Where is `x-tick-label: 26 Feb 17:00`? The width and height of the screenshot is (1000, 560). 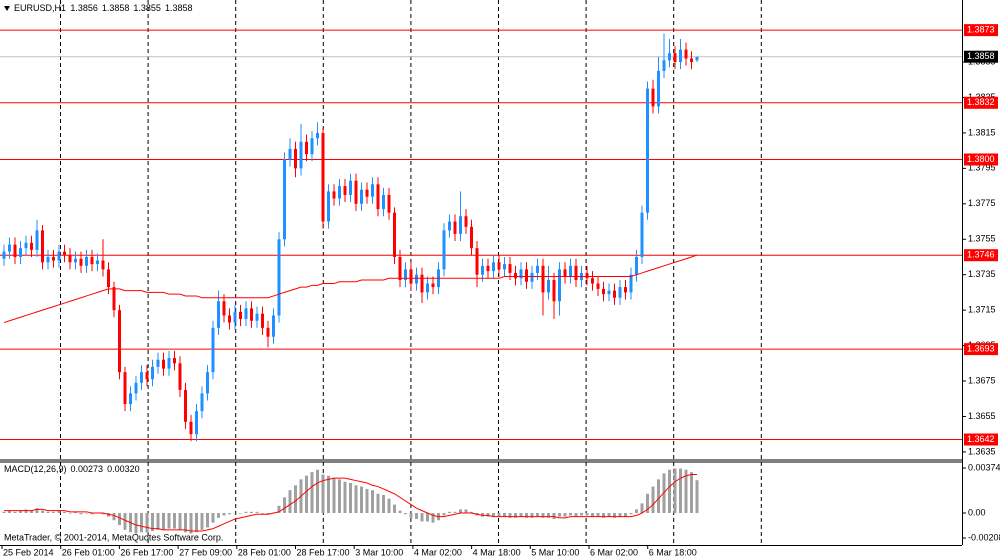
x-tick-label: 26 Feb 17:00 is located at coordinates (146, 552).